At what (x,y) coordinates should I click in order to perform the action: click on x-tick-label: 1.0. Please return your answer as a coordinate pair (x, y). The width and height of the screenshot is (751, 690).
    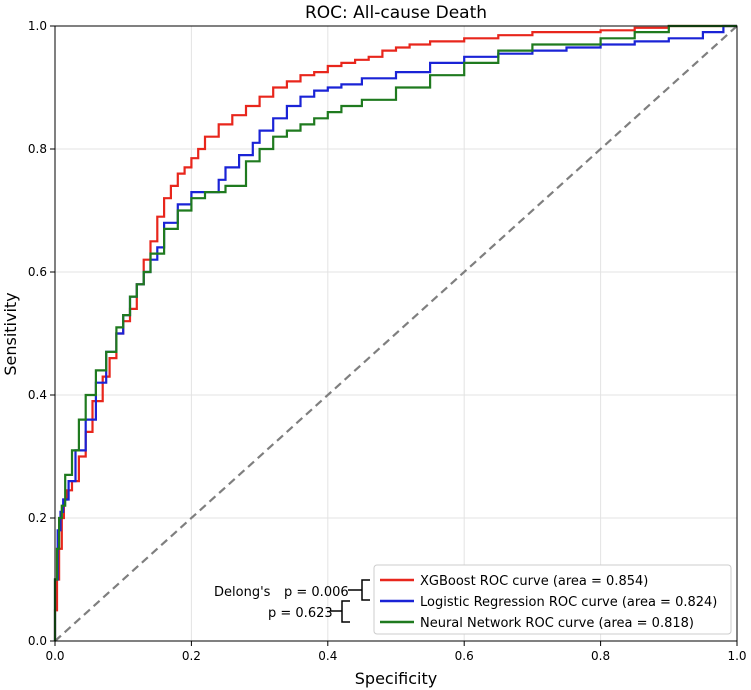
    Looking at the image, I should click on (736, 656).